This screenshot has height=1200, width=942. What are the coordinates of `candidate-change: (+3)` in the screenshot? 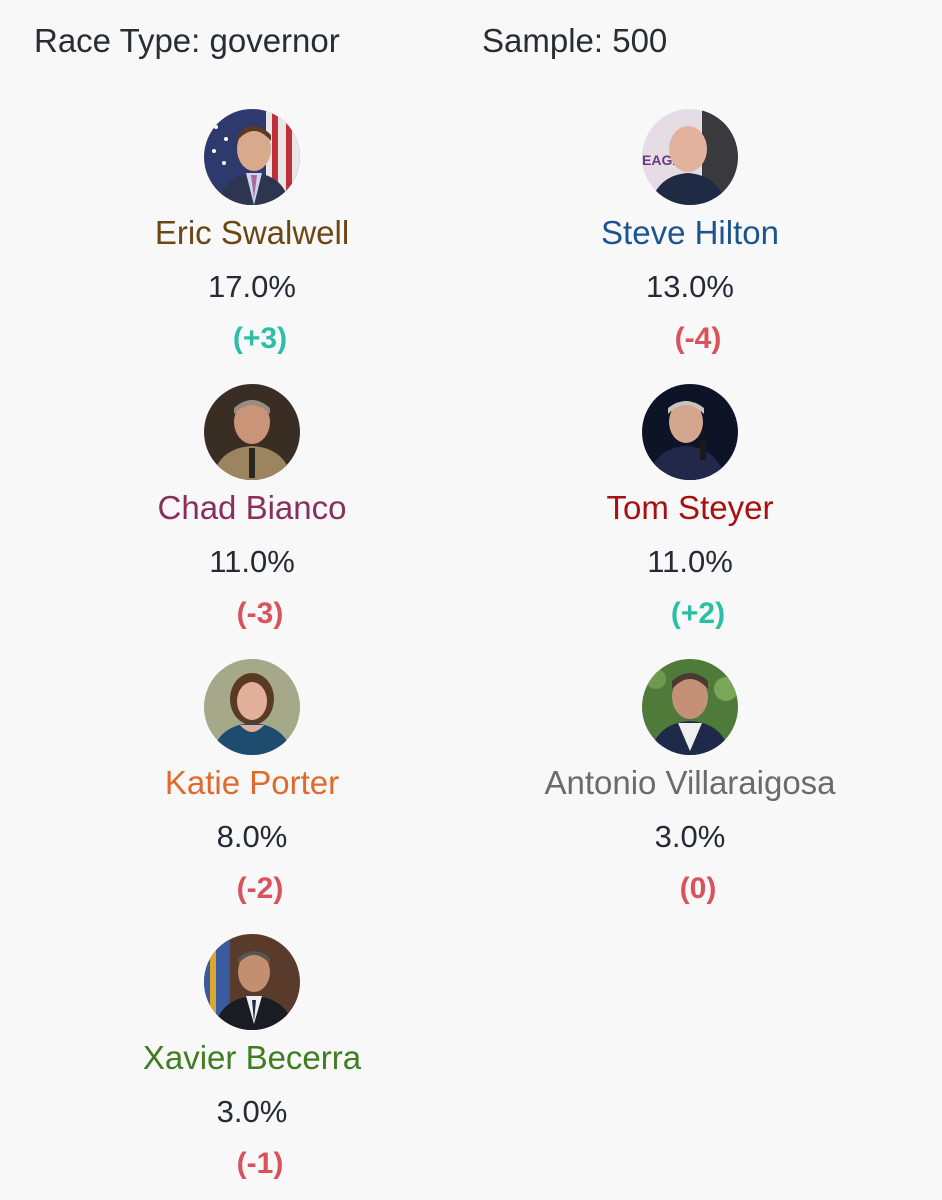 It's located at (260, 338).